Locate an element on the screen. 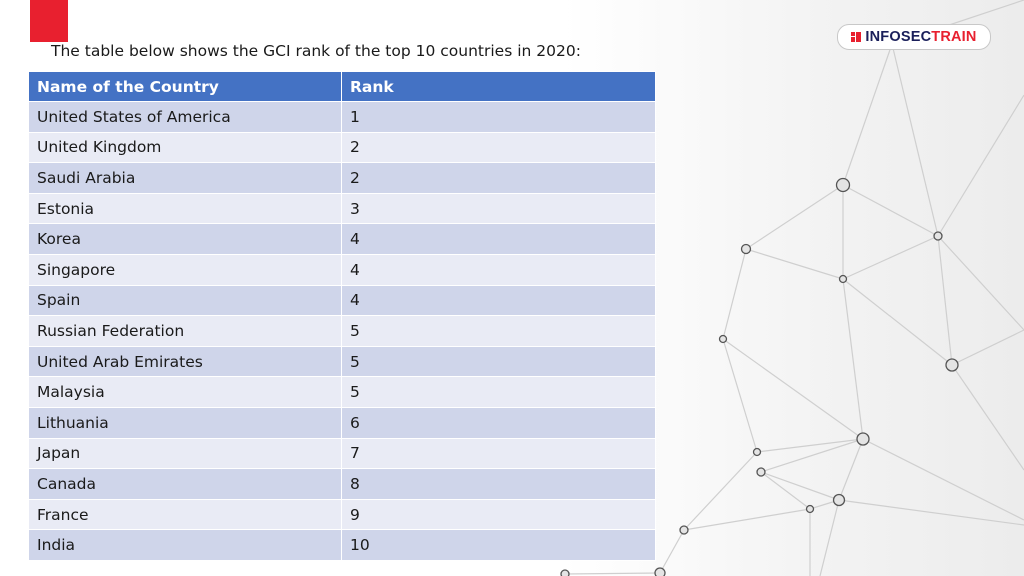 This screenshot has height=576, width=1024. column-header-rank: Rank is located at coordinates (498, 86).